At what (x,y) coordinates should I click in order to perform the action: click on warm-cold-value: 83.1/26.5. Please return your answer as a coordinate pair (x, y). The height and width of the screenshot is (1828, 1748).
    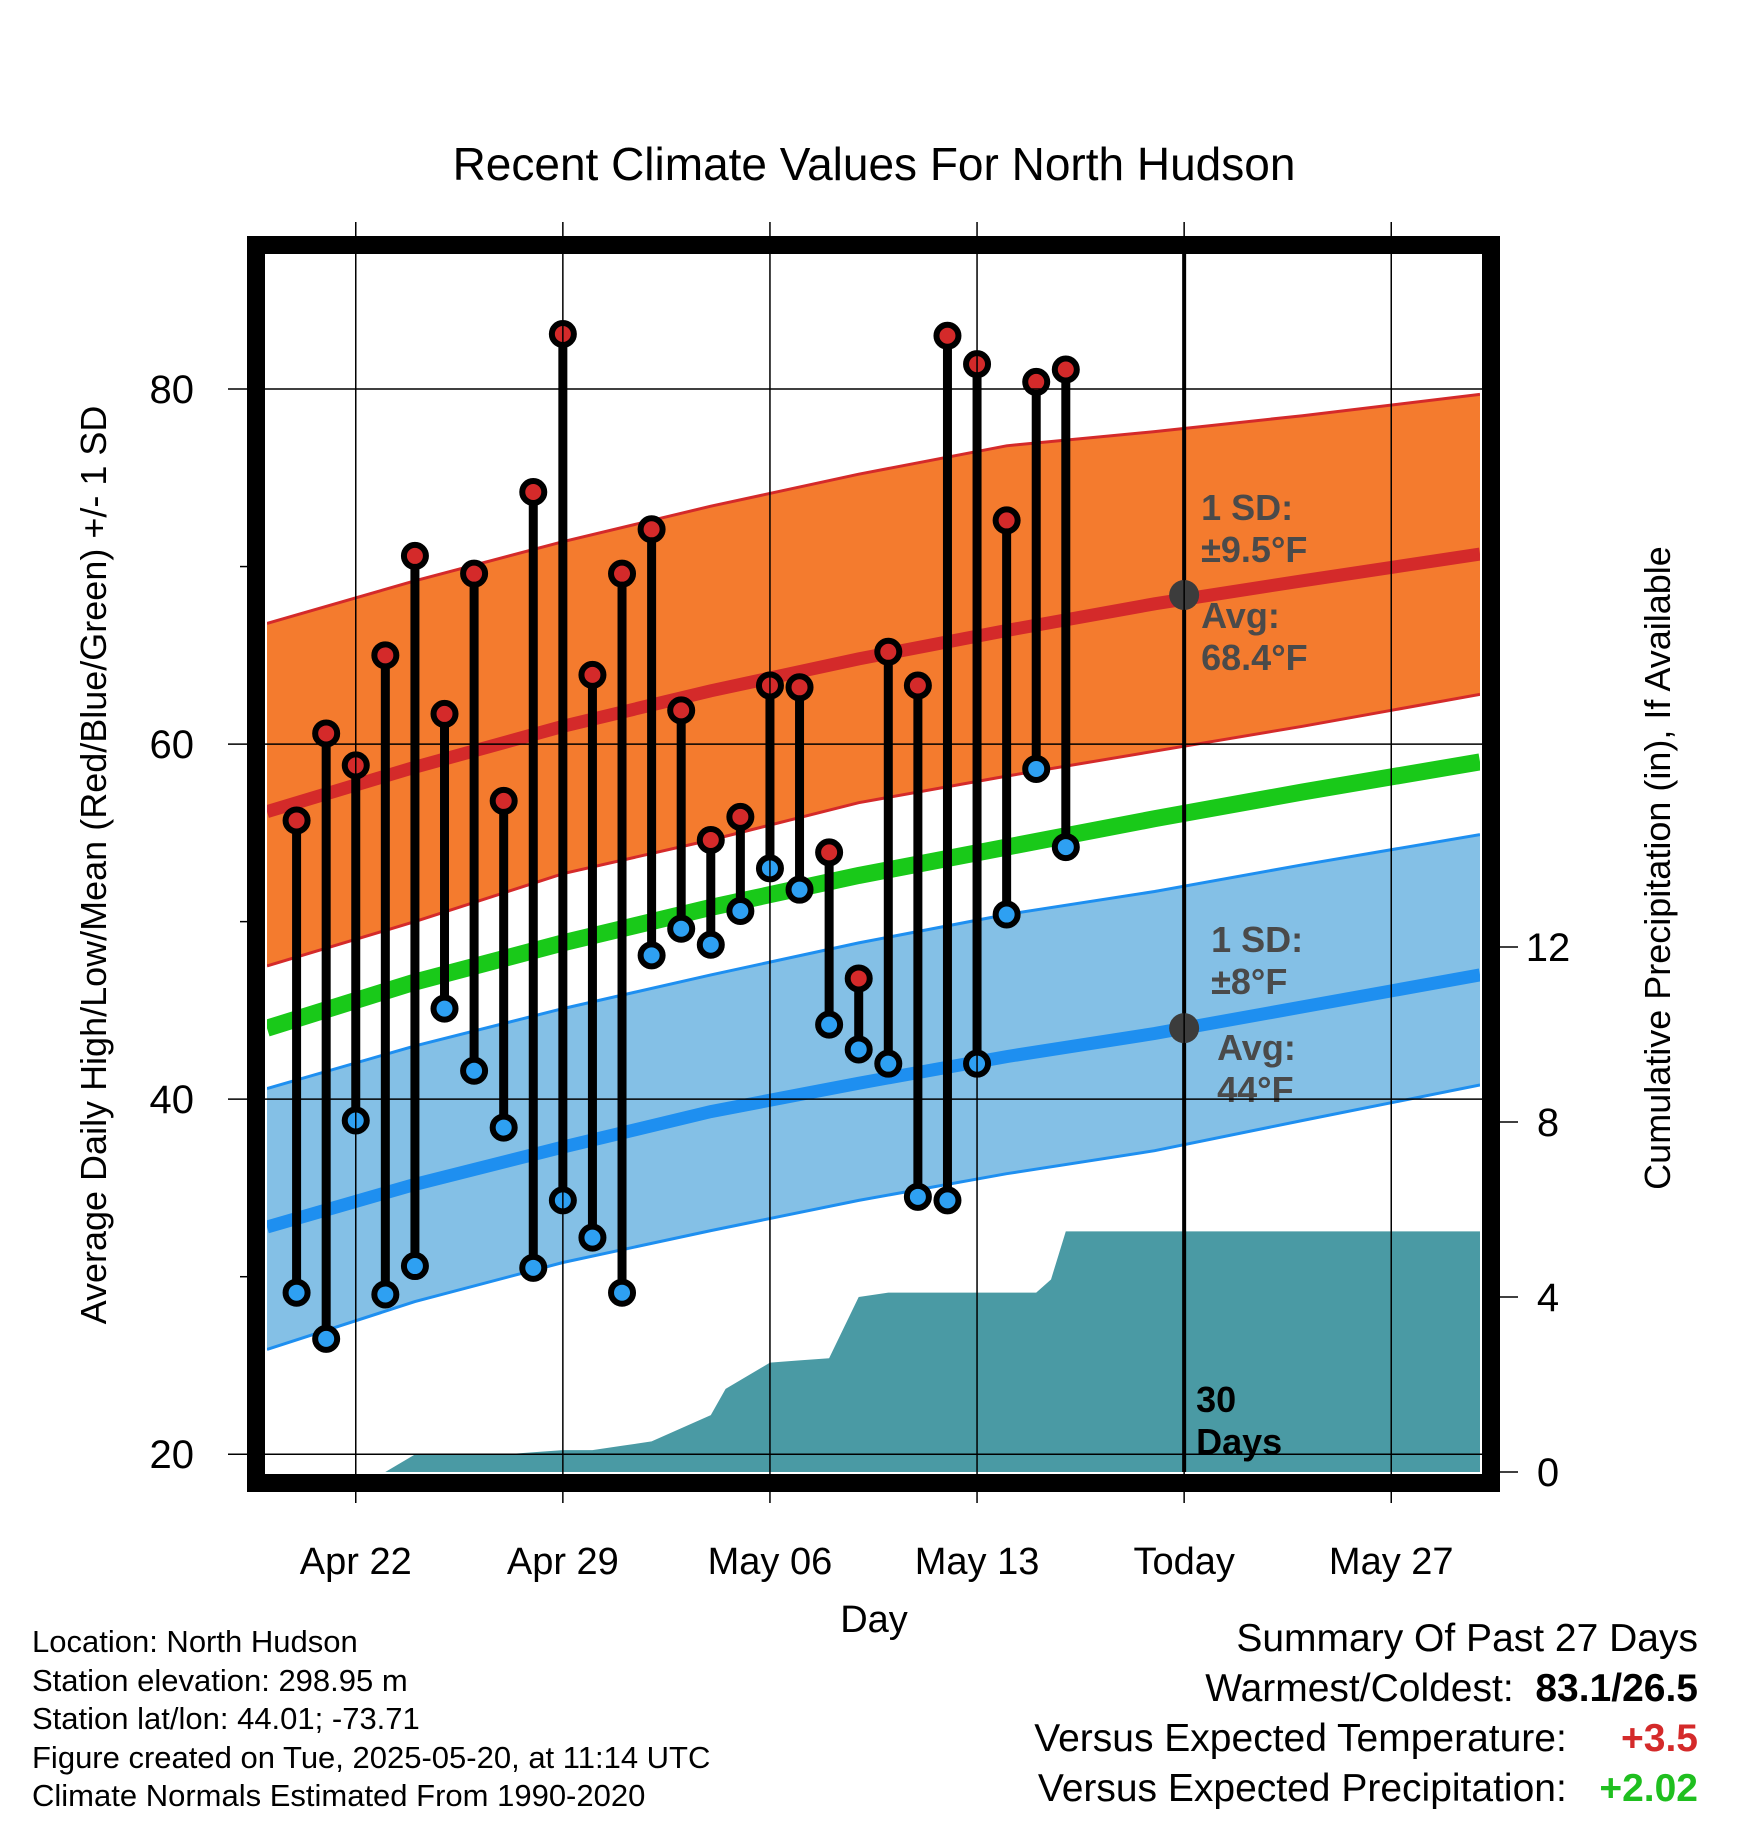
    Looking at the image, I should click on (1616, 1688).